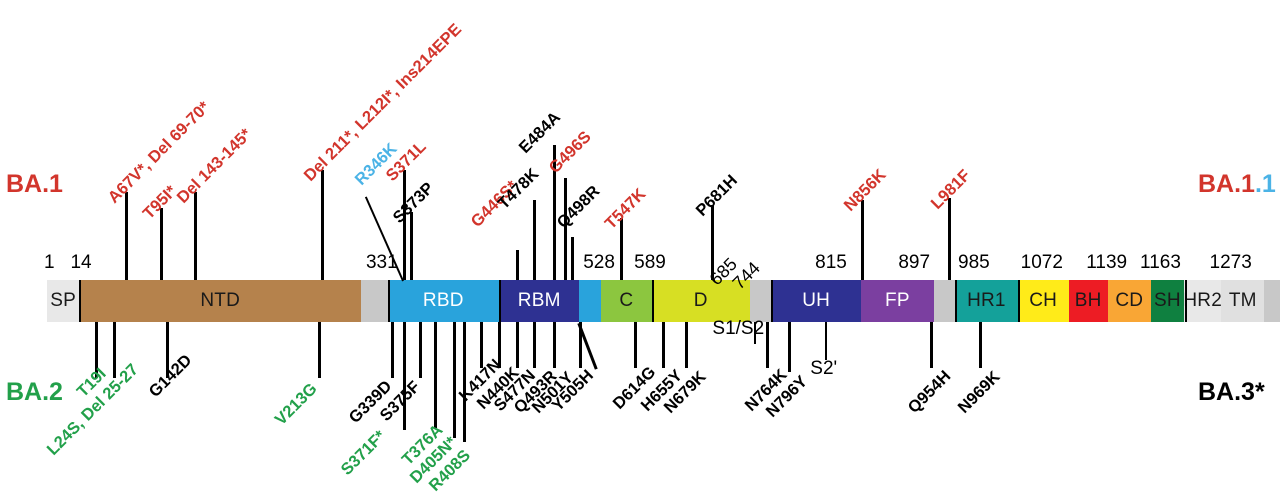 The height and width of the screenshot is (495, 1280). What do you see at coordinates (1226, 184) in the screenshot?
I see `variant-ba11-main: BA.1` at bounding box center [1226, 184].